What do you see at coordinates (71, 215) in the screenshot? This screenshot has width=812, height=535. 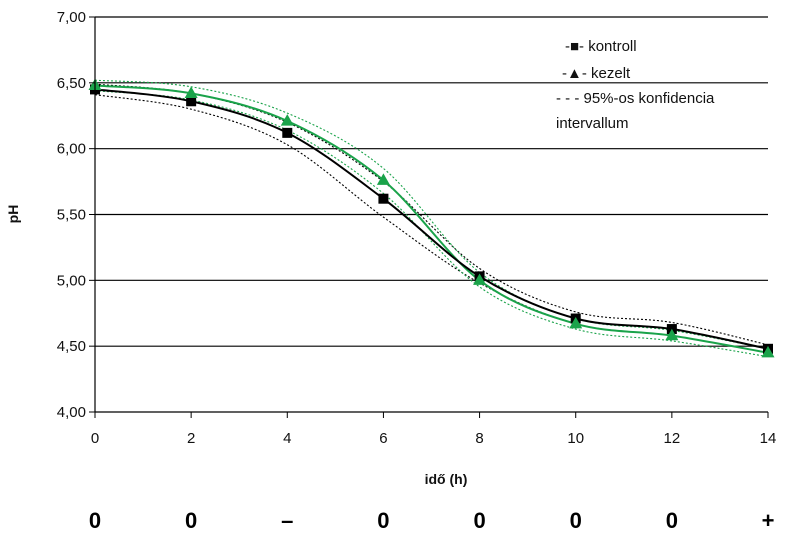 I see `y-tick-label: 5,50` at bounding box center [71, 215].